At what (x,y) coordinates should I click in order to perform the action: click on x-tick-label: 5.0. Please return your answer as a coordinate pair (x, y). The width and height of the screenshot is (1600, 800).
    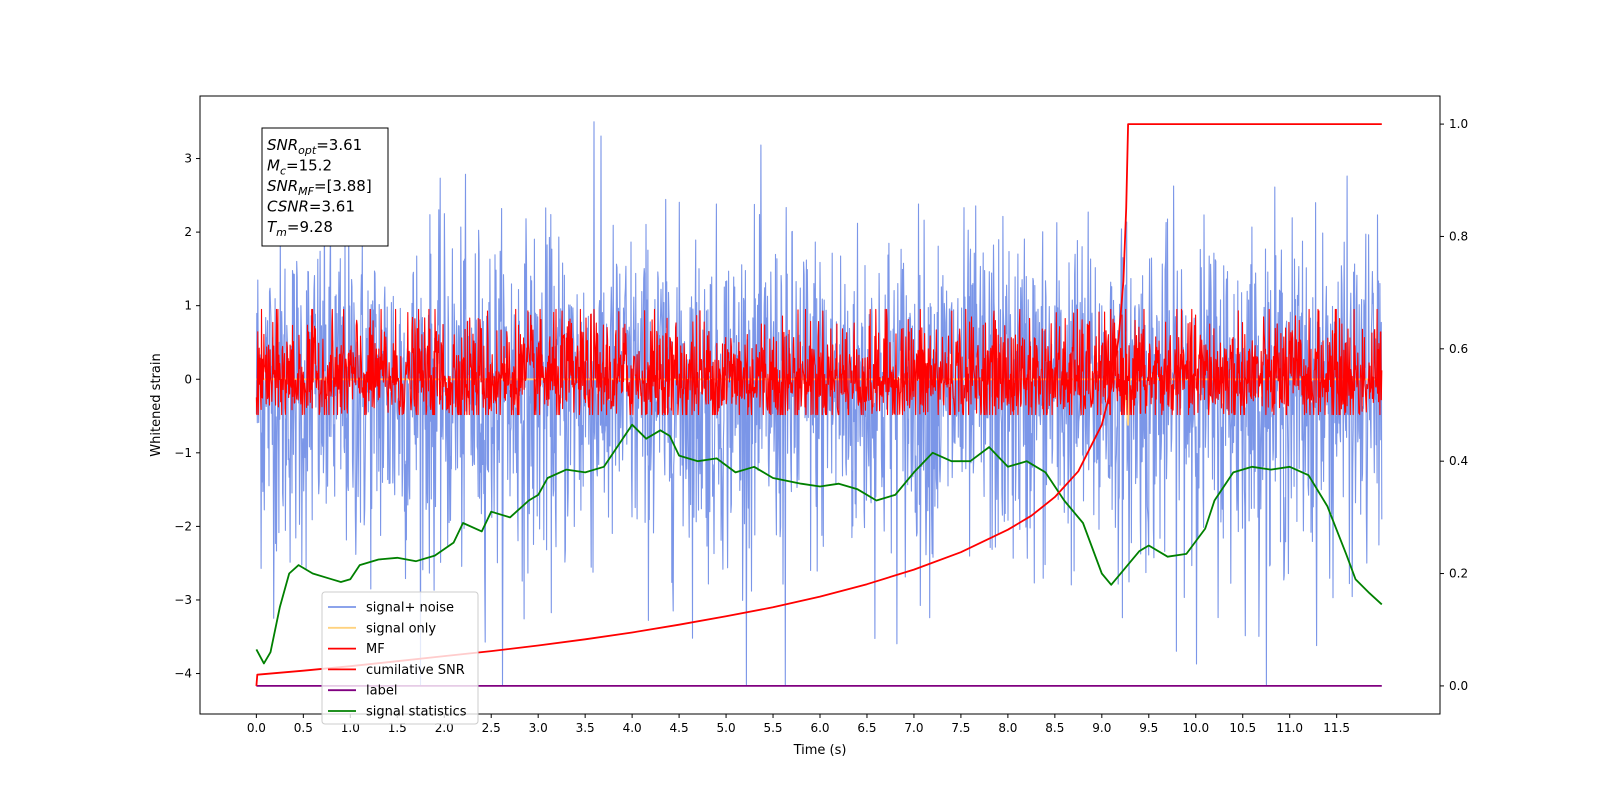
    Looking at the image, I should click on (726, 728).